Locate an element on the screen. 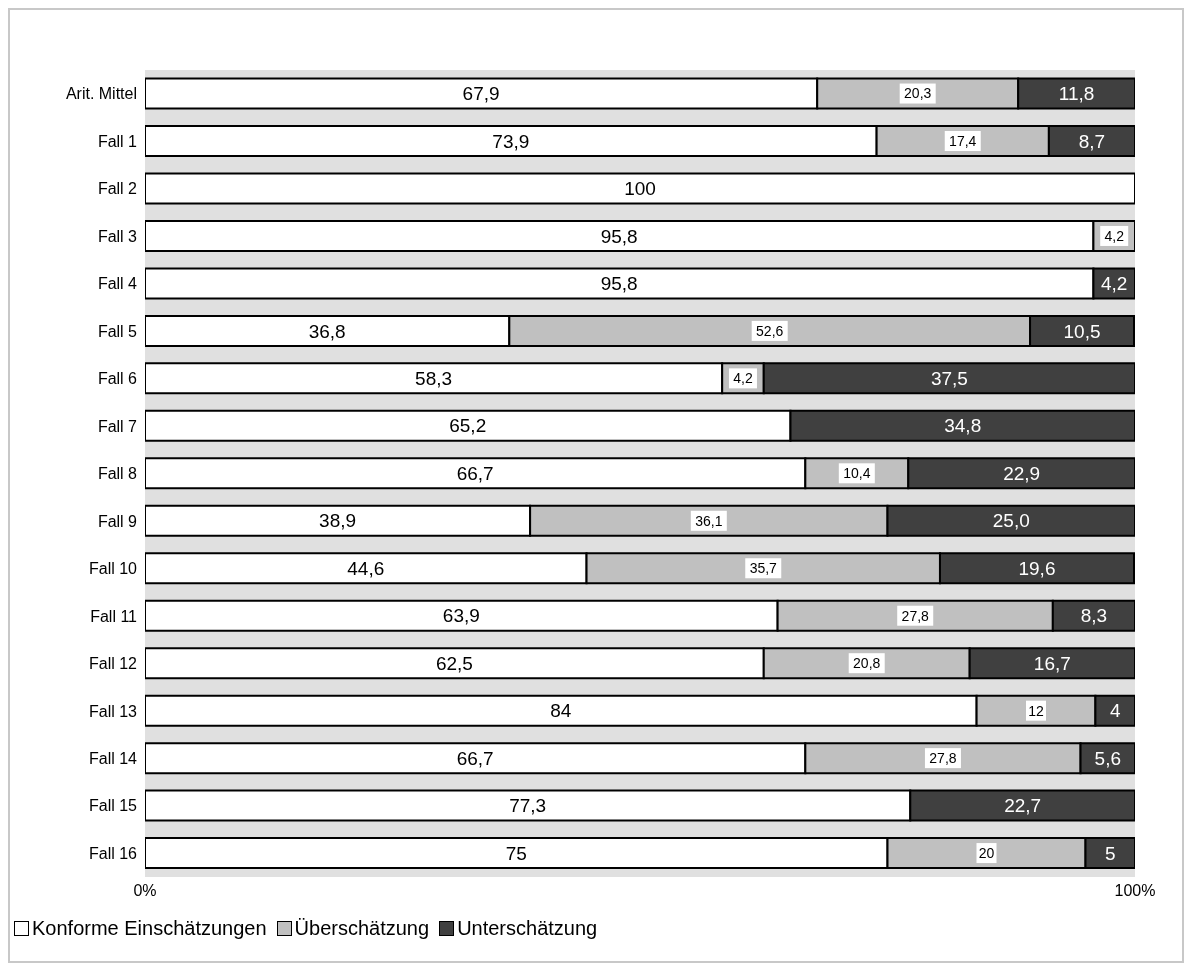 This screenshot has width=1190, height=969. data-label: 58,3 is located at coordinates (434, 379).